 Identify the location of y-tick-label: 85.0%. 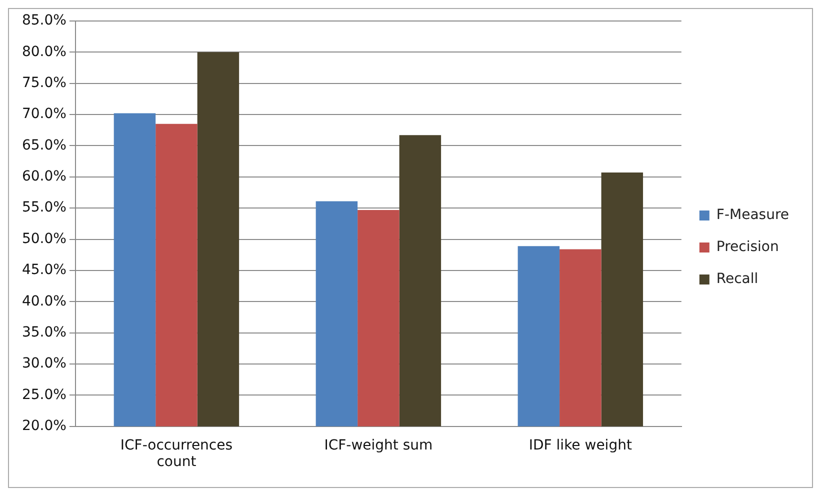
(44, 20).